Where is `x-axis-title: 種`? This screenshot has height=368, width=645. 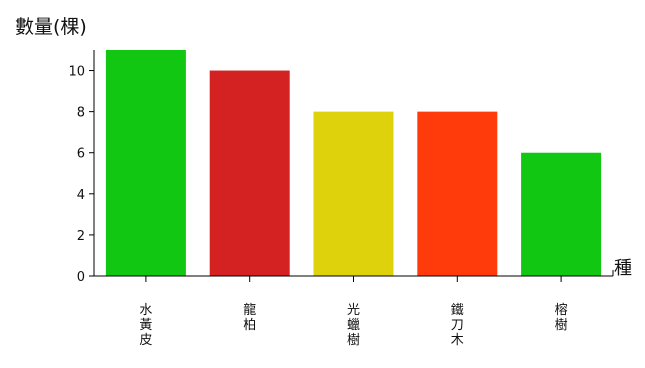 x-axis-title: 種 is located at coordinates (623, 268).